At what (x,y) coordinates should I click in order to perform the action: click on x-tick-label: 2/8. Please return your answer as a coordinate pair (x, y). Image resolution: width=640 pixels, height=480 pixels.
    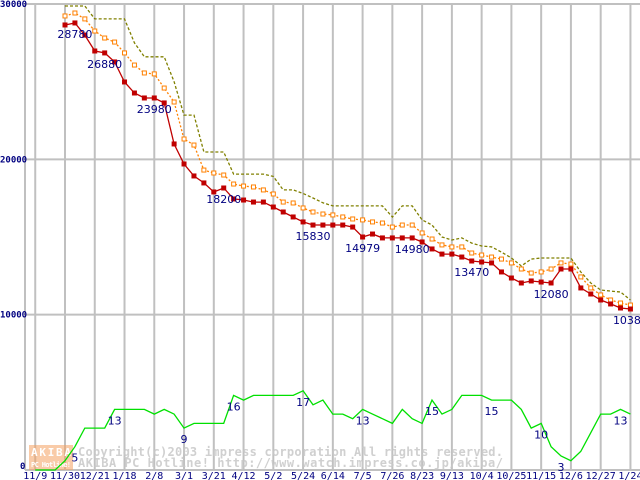
    Looking at the image, I should click on (154, 475).